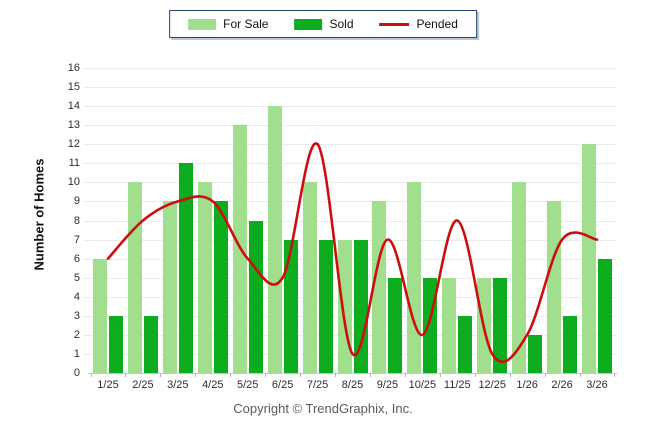  Describe the element at coordinates (422, 385) in the screenshot. I see `x-tick-label: 10/25` at that location.